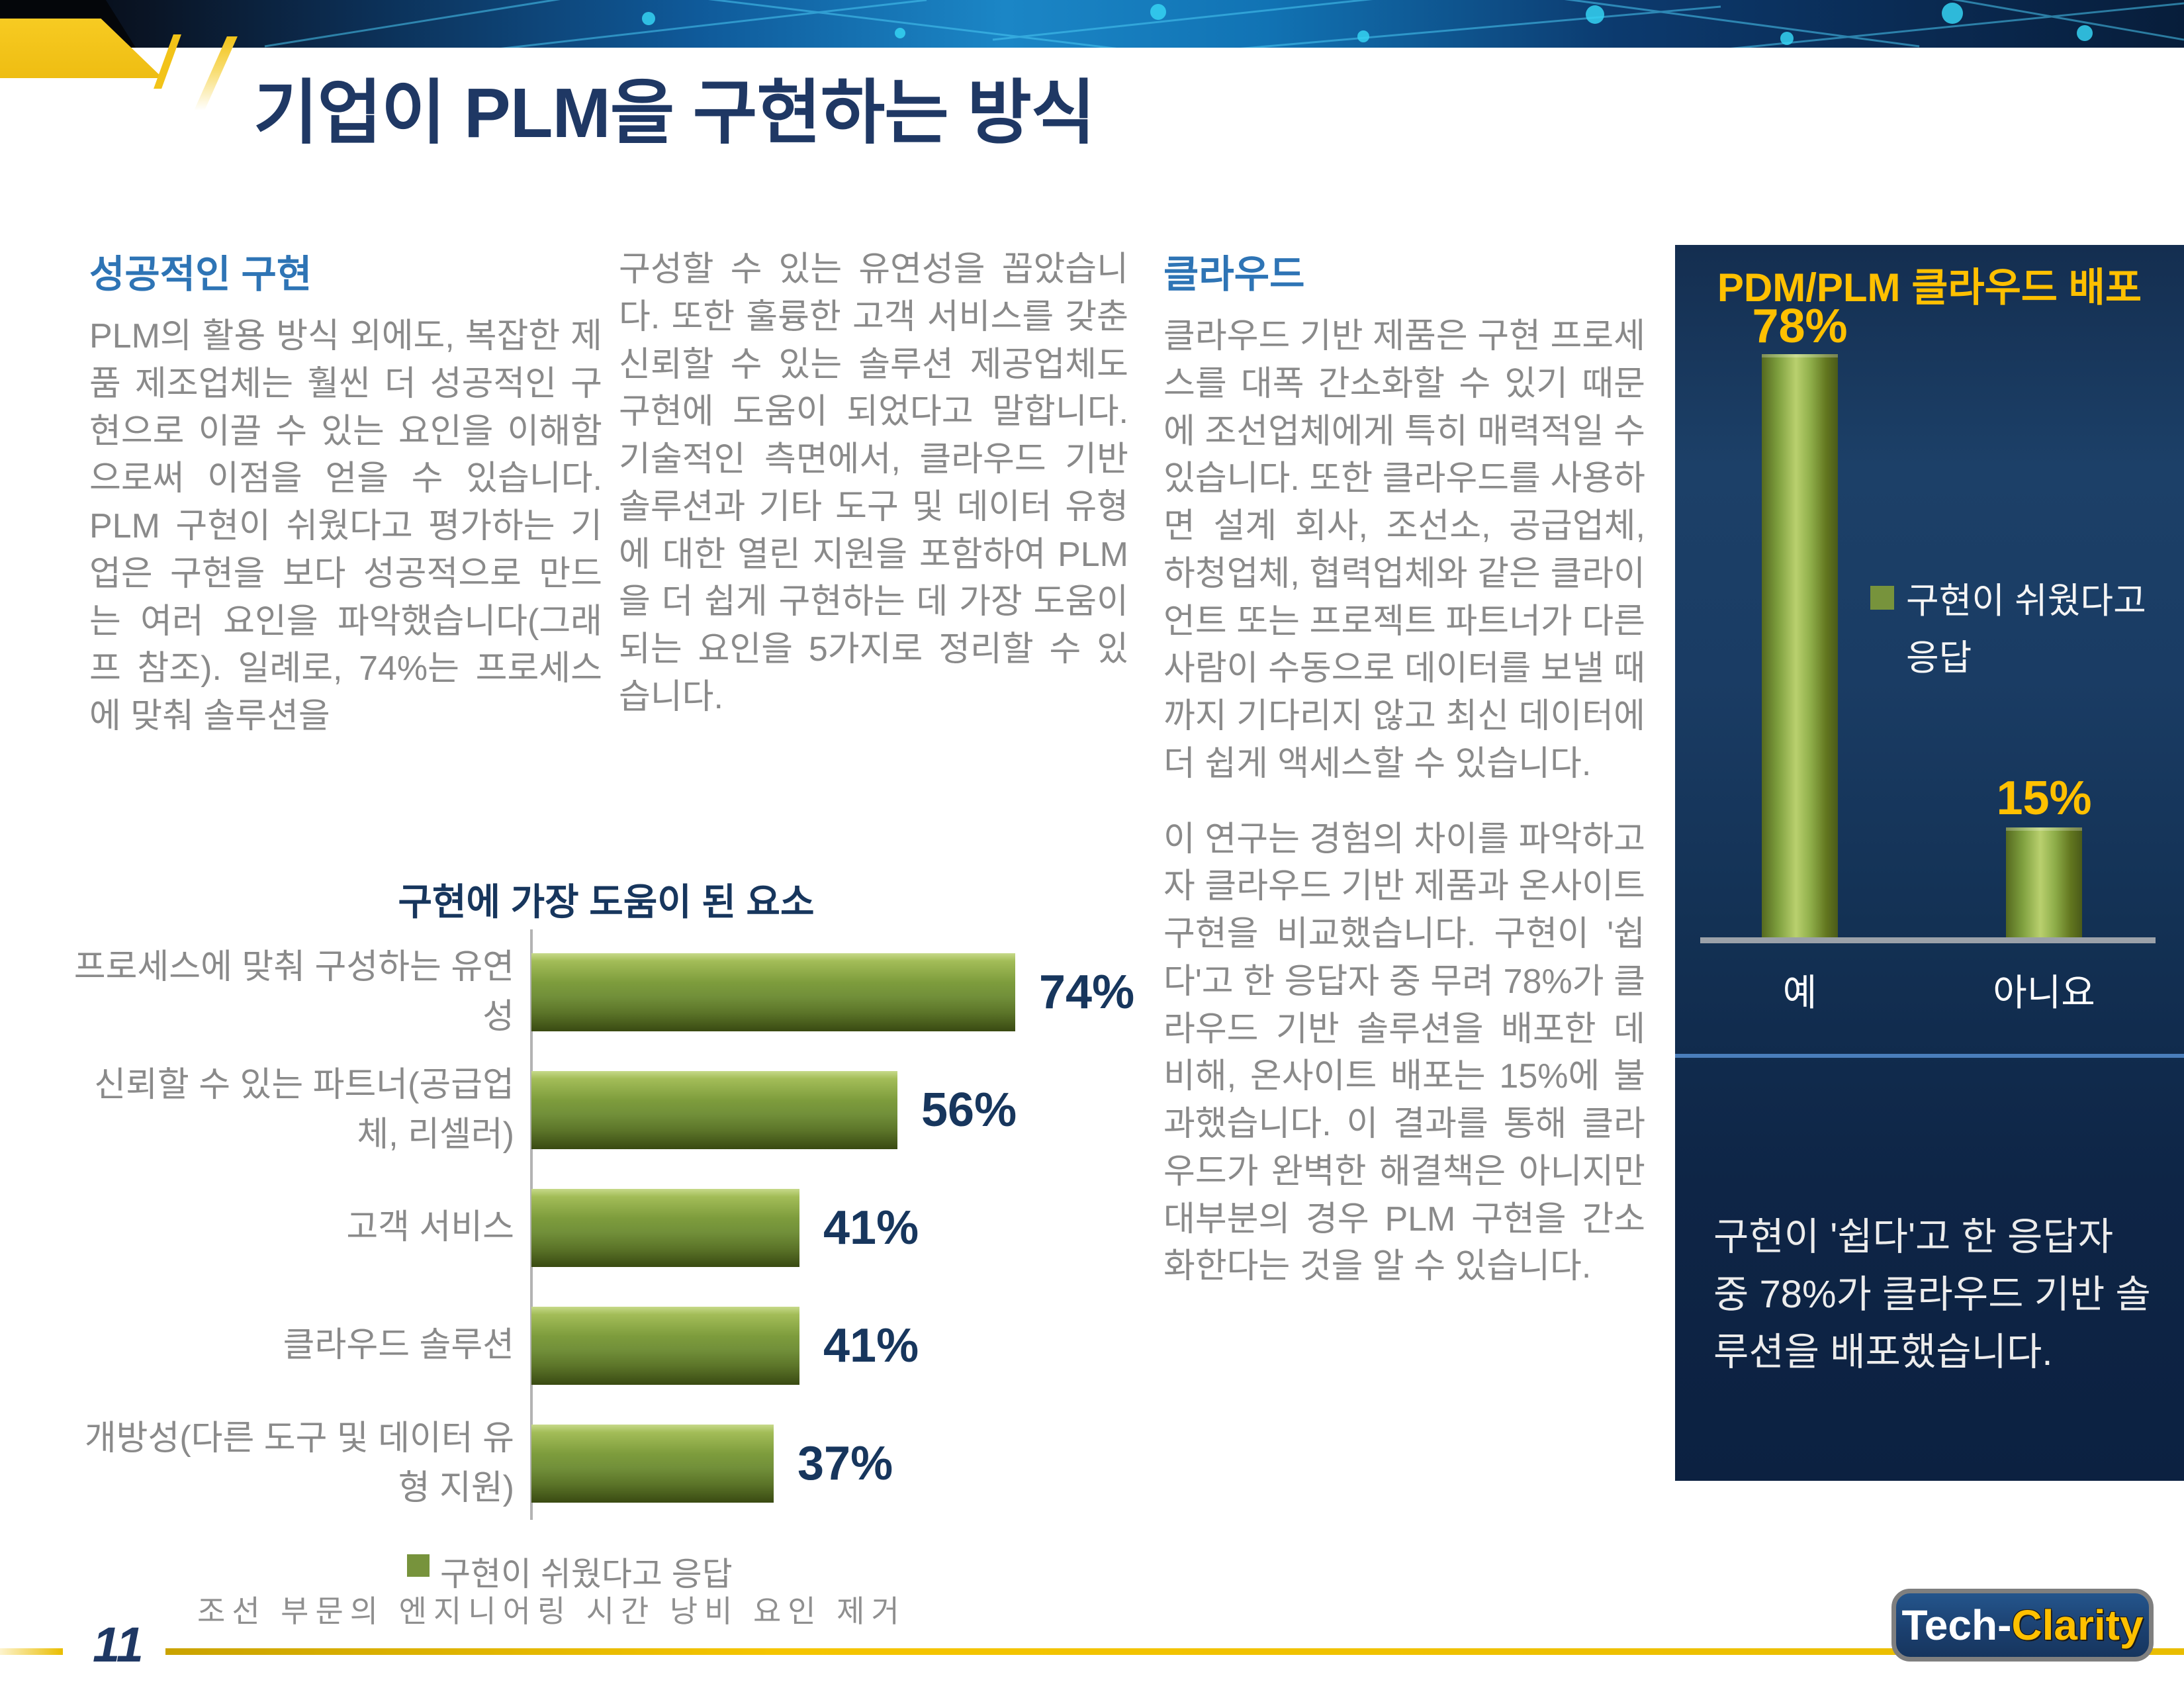  What do you see at coordinates (2044, 798) in the screenshot?
I see `no-value-label: 15%` at bounding box center [2044, 798].